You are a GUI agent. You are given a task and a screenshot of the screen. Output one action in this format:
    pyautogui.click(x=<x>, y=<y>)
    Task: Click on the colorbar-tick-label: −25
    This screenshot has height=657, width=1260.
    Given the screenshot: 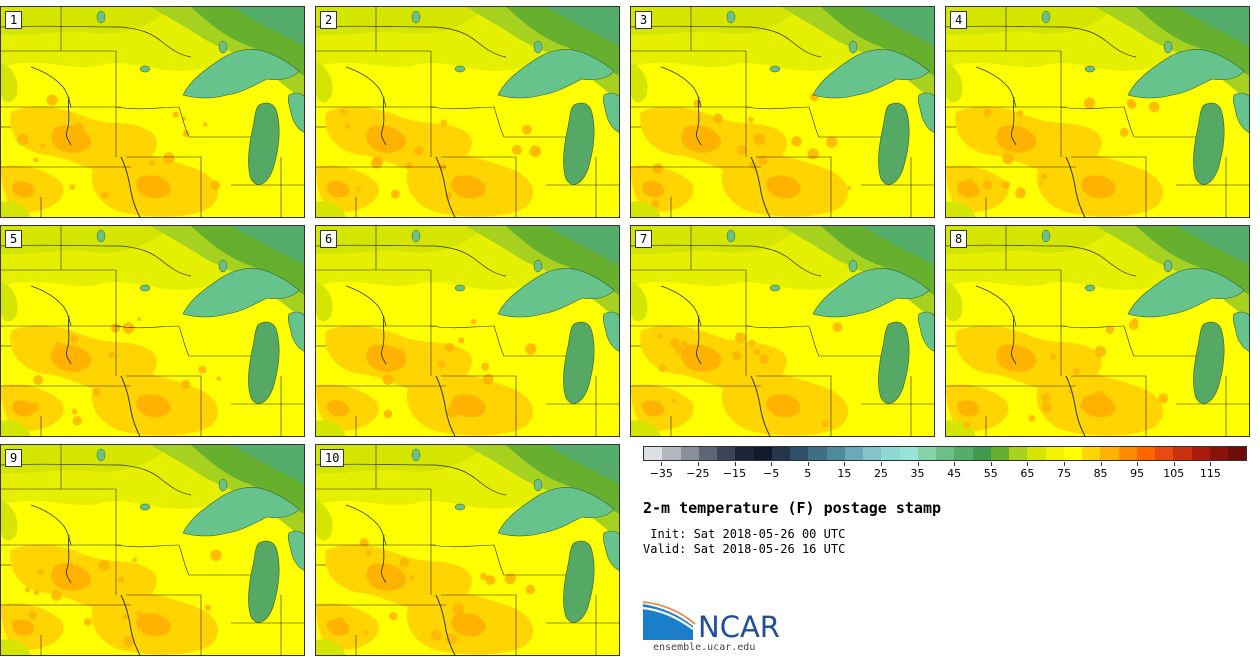 What is the action you would take?
    pyautogui.click(x=698, y=473)
    